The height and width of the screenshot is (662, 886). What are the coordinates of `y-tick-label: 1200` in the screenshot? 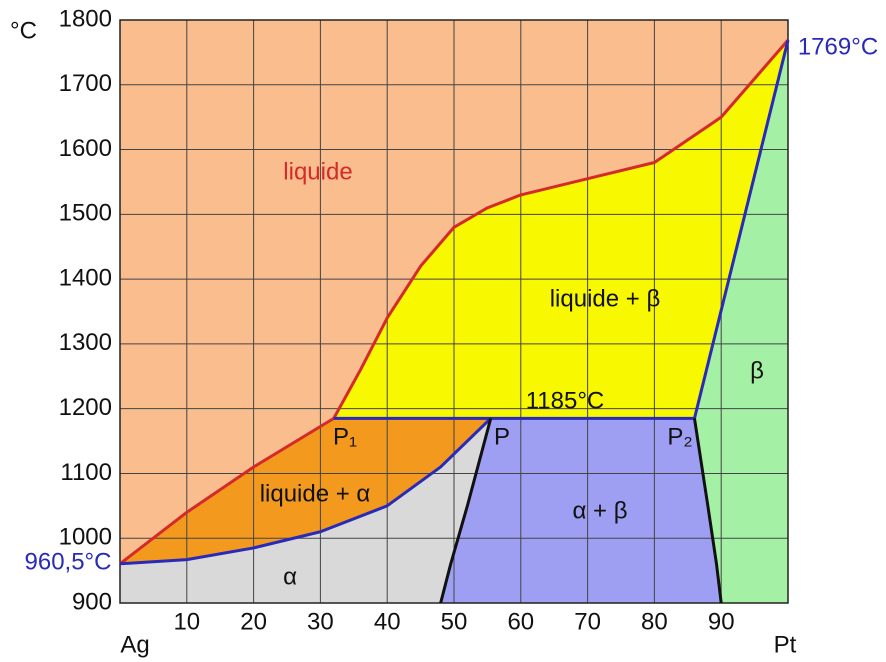 It's located at (85, 407).